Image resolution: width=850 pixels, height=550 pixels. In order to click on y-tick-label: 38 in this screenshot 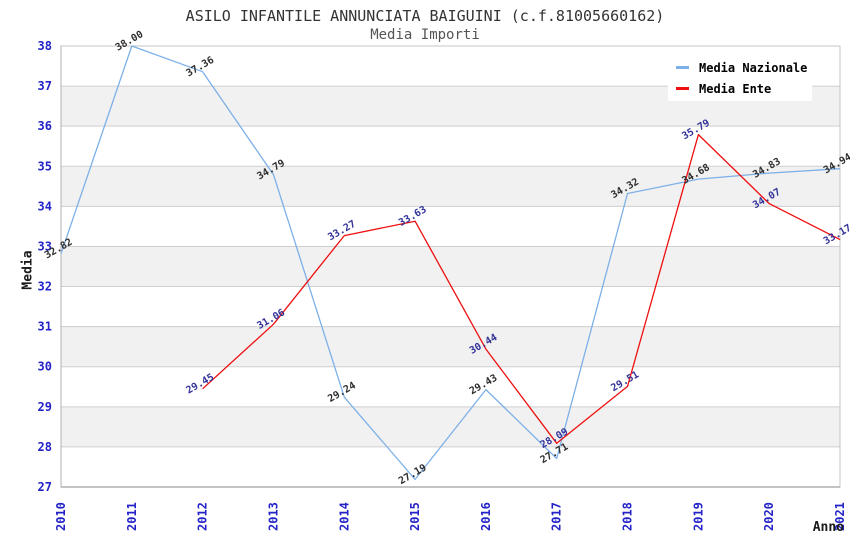, I will do `click(45, 46)`.